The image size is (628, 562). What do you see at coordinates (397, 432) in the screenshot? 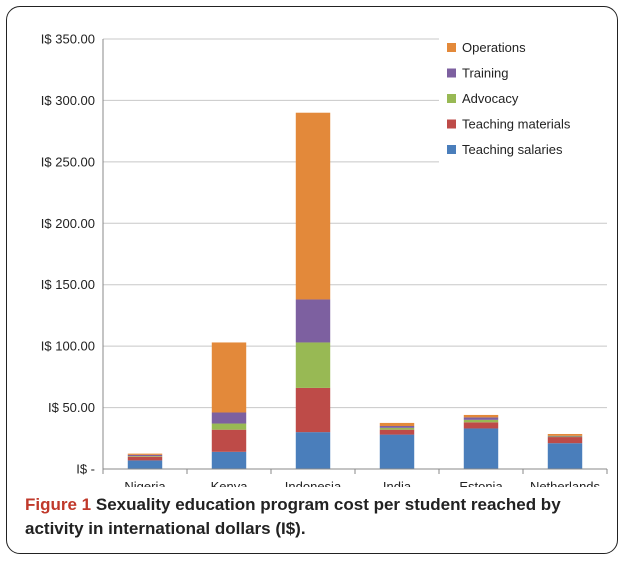
I see `bar-teaching-materials-india` at bounding box center [397, 432].